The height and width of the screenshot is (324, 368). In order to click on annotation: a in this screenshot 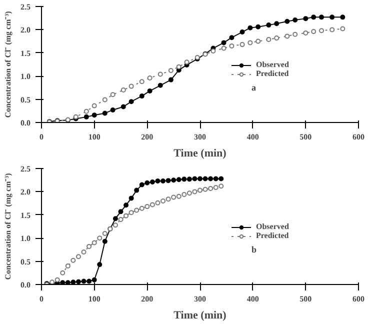, I will do `click(254, 87)`.